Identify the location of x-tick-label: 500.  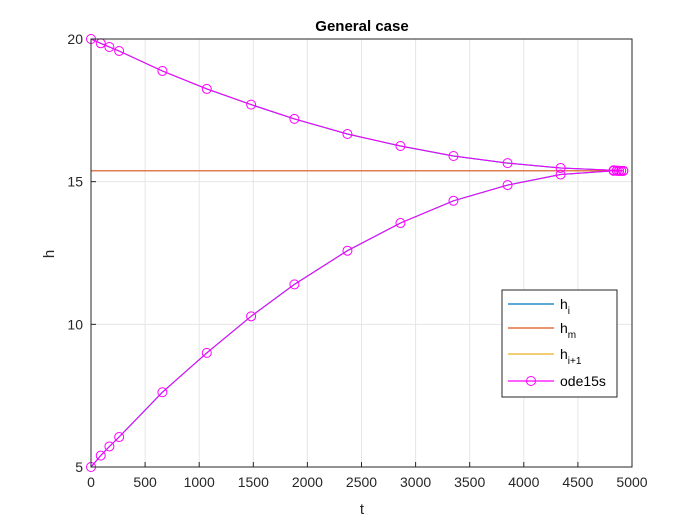
(145, 482).